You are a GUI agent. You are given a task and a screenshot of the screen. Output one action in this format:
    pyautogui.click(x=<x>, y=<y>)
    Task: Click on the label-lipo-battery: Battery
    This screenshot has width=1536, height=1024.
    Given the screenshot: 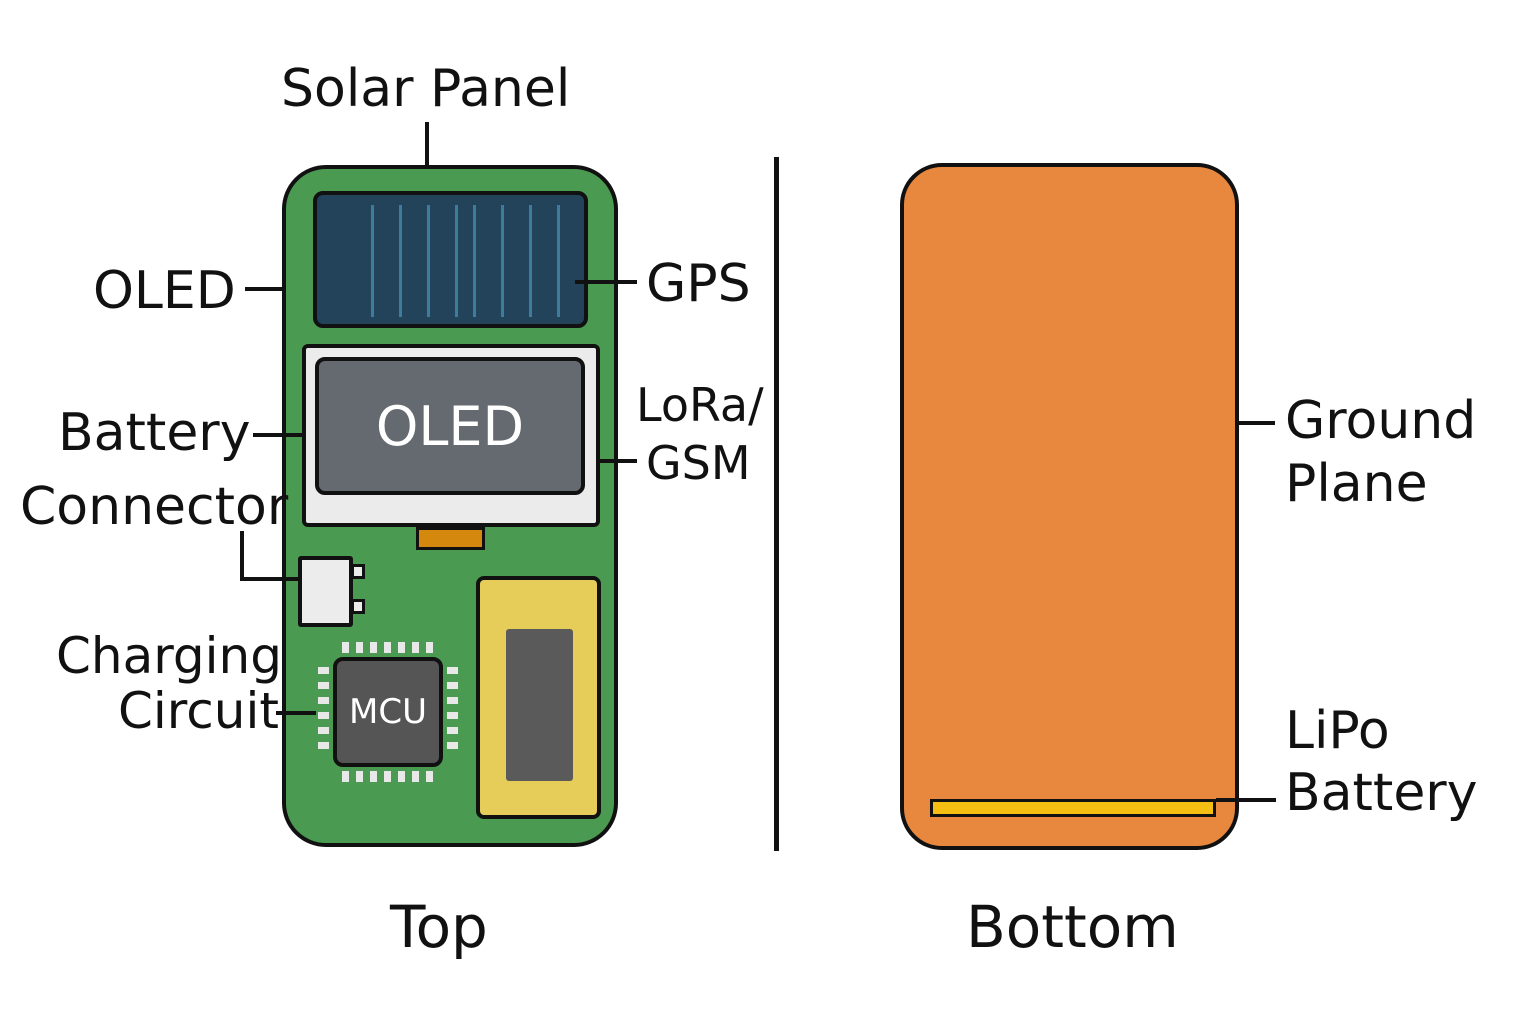 What is the action you would take?
    pyautogui.click(x=1381, y=793)
    